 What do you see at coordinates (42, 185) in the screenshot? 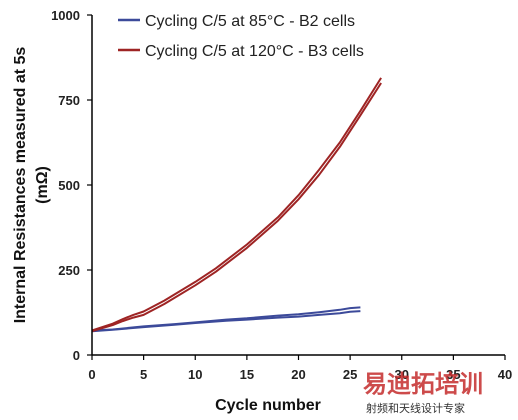
I see `y-axis-title-line-2: (mΩ)` at bounding box center [42, 185].